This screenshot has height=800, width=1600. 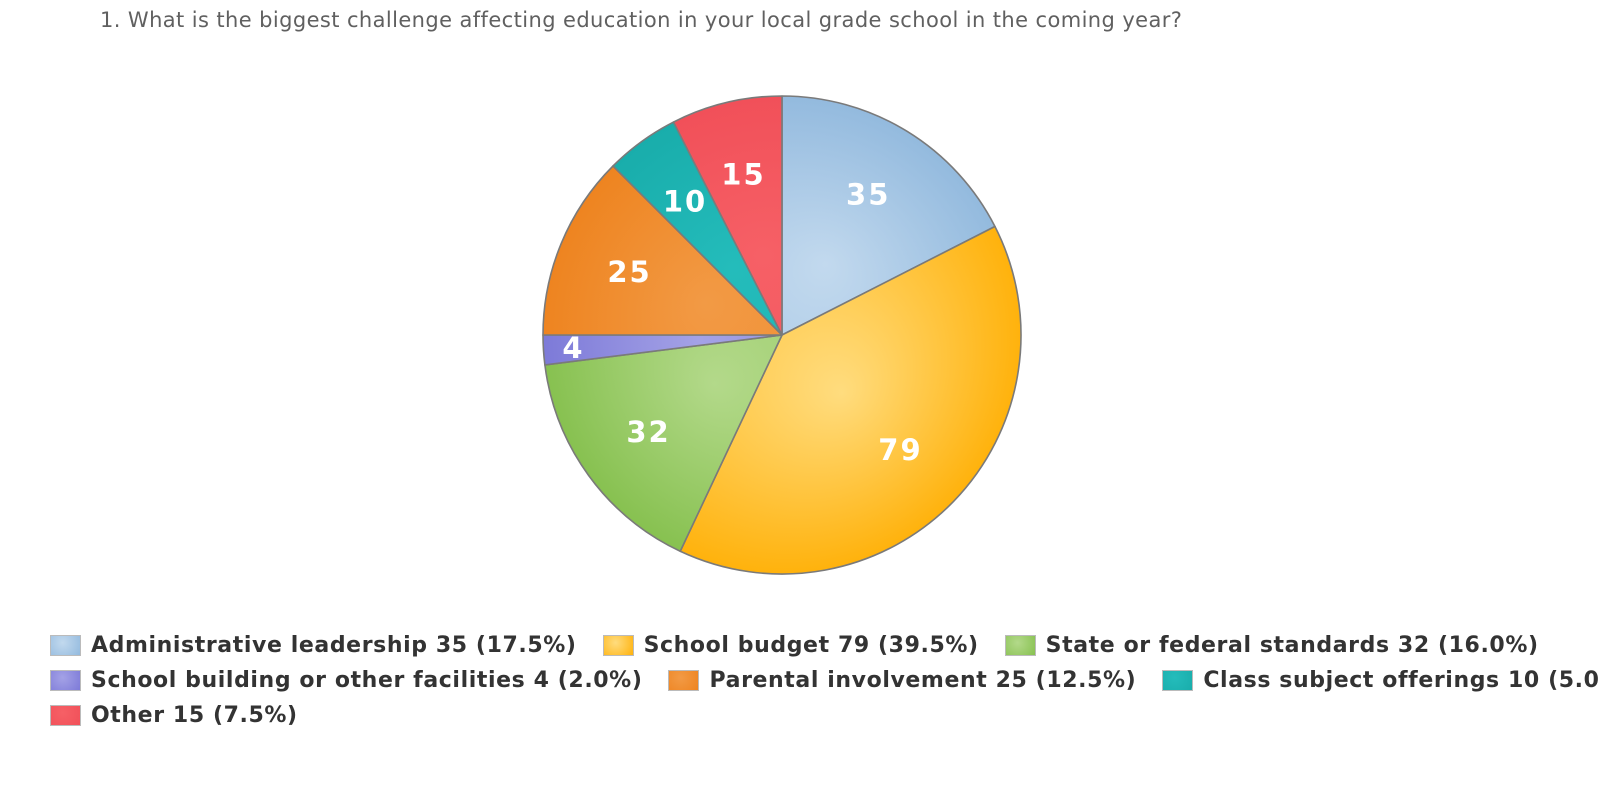 I want to click on slice-value-label-class-subject-offerings: 10, so click(x=685, y=202).